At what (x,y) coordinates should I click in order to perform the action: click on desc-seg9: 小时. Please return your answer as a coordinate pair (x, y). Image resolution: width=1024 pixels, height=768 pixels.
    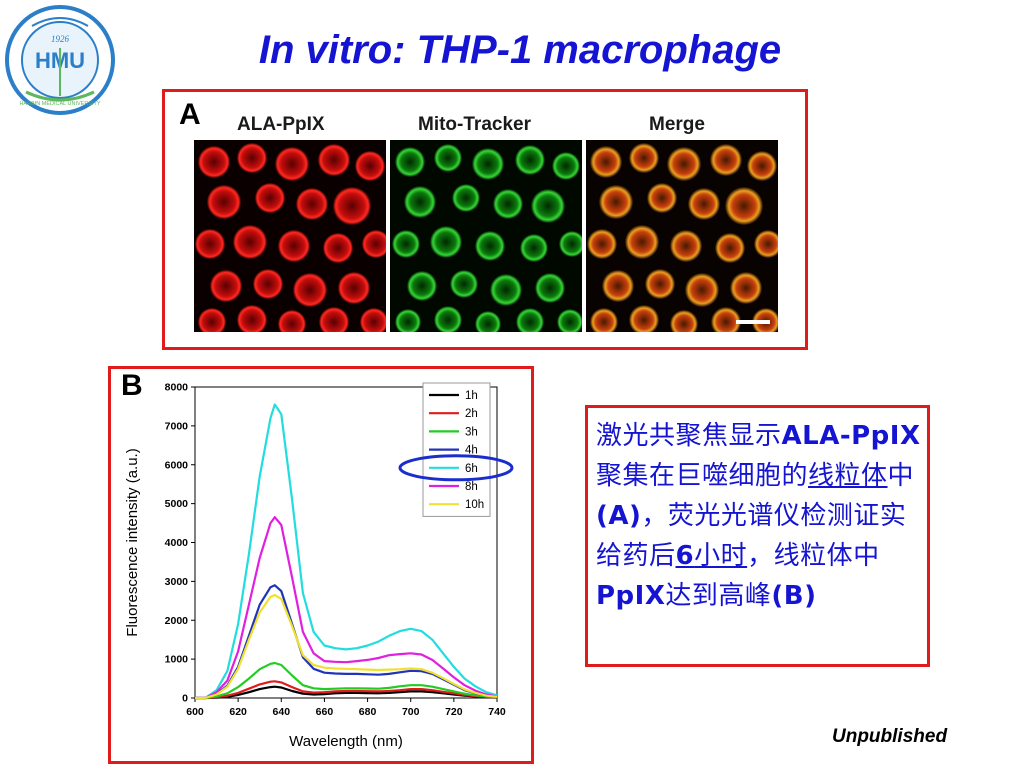
    Looking at the image, I should click on (721, 556).